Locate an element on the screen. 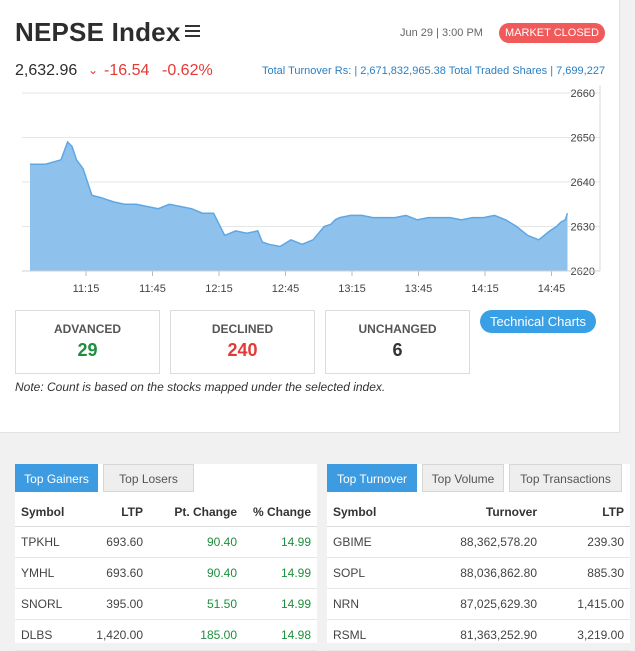 The image size is (635, 651). cell-symbol: NRN is located at coordinates (367, 604).